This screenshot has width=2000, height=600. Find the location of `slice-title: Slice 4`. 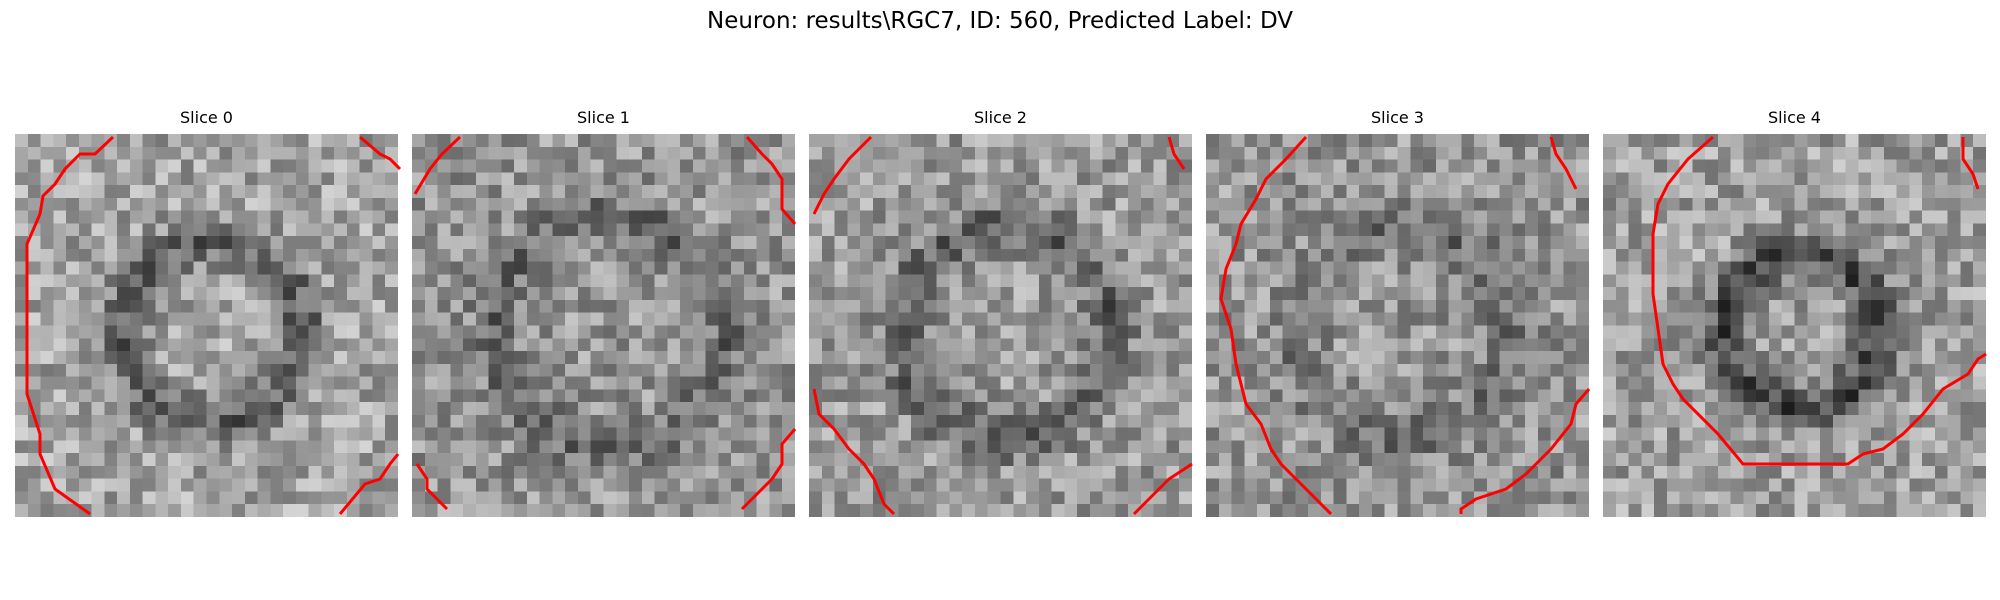

slice-title: Slice 4 is located at coordinates (1794, 117).